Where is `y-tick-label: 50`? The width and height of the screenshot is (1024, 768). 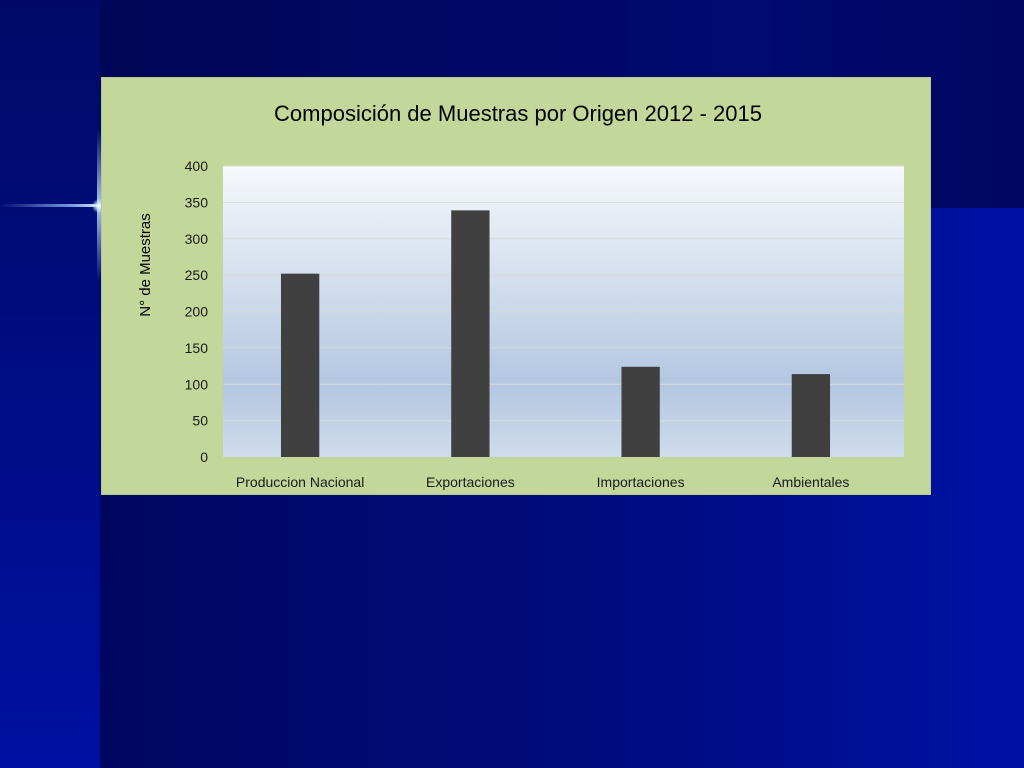 y-tick-label: 50 is located at coordinates (200, 421).